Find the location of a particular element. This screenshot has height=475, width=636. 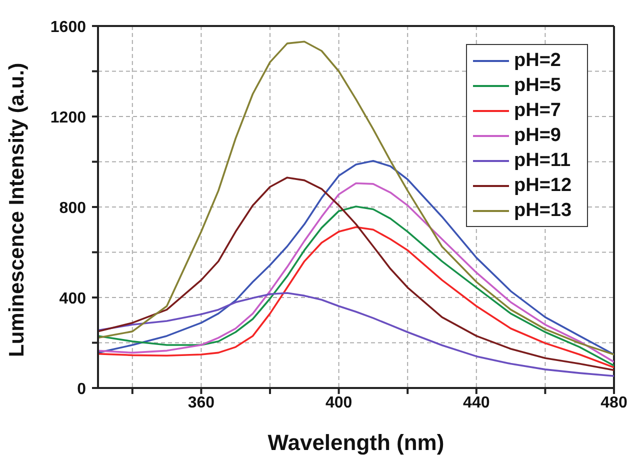

legend-label: pH=11 is located at coordinates (542, 161).